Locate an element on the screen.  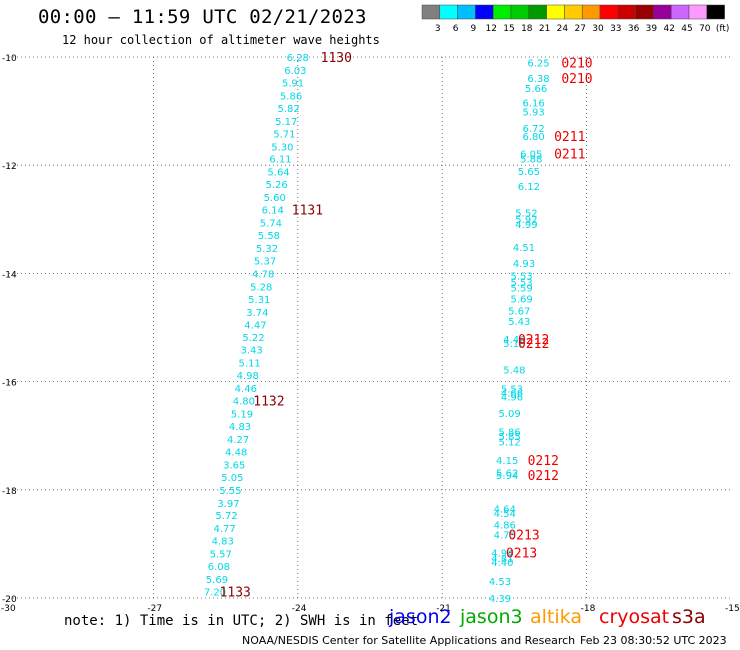
swh-value: 5.66 is located at coordinates (536, 89).